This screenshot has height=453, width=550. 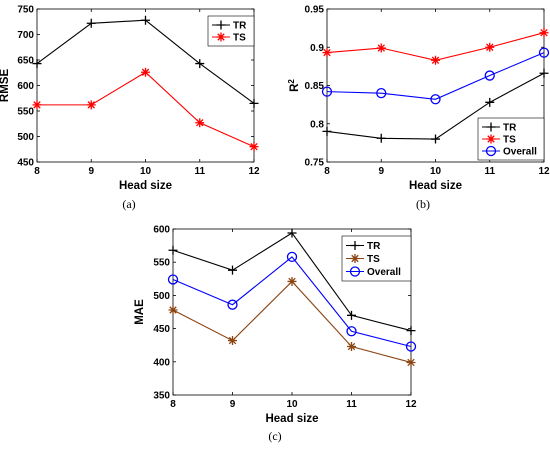 I want to click on y-tick-label: 0.8, so click(x=317, y=124).